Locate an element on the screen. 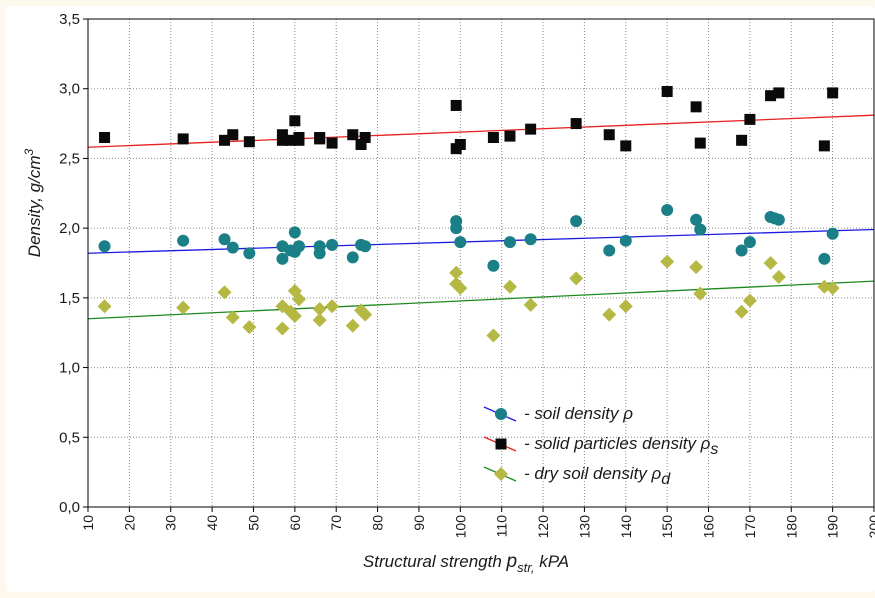  x-tick-label: 60 is located at coordinates (295, 523).